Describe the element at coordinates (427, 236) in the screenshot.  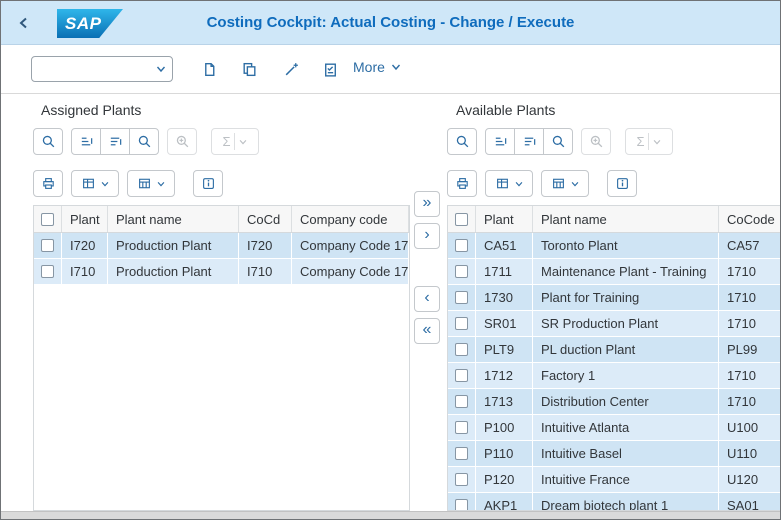
I see `move-right-button: ›` at that location.